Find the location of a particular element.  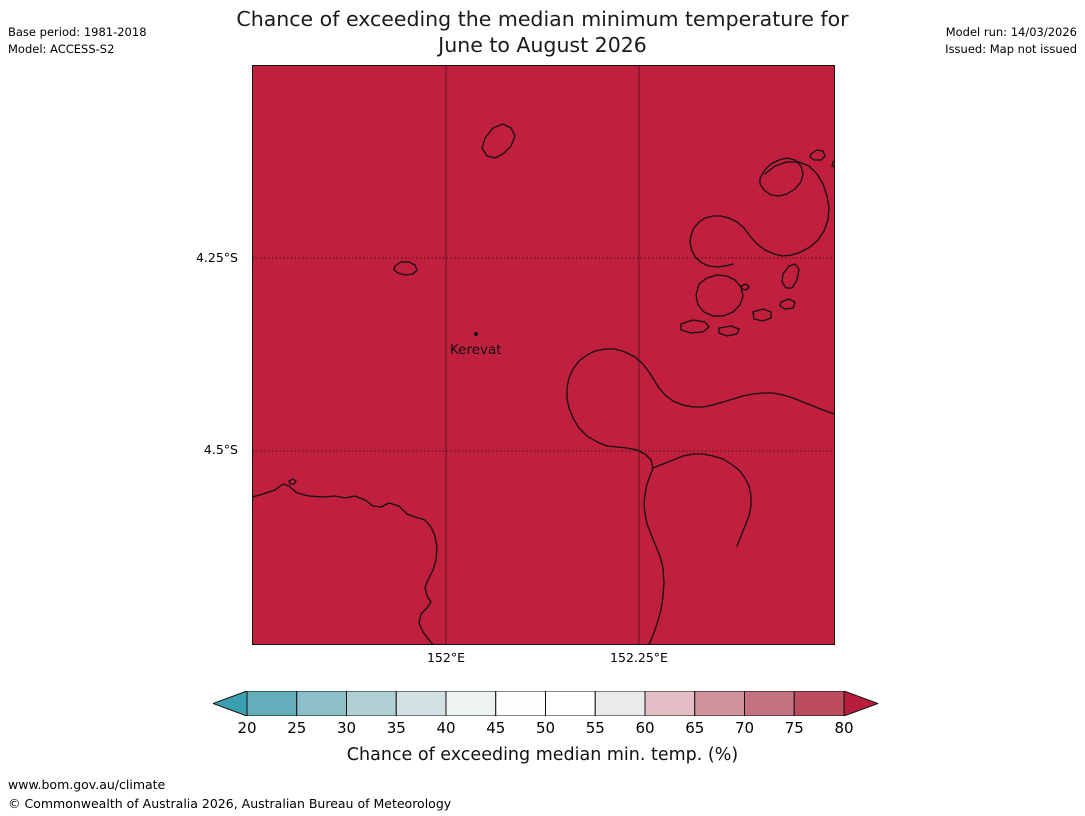

colorbar-tick-label: 30 is located at coordinates (346, 728).